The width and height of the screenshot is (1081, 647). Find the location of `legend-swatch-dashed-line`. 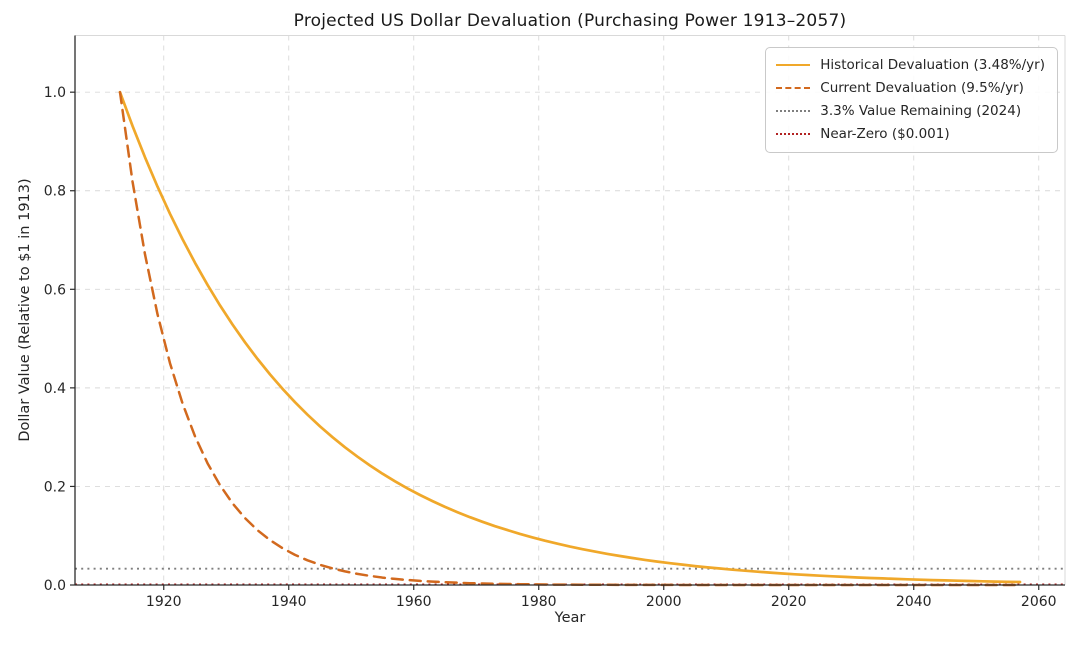

legend-swatch-dashed-line is located at coordinates (793, 88).